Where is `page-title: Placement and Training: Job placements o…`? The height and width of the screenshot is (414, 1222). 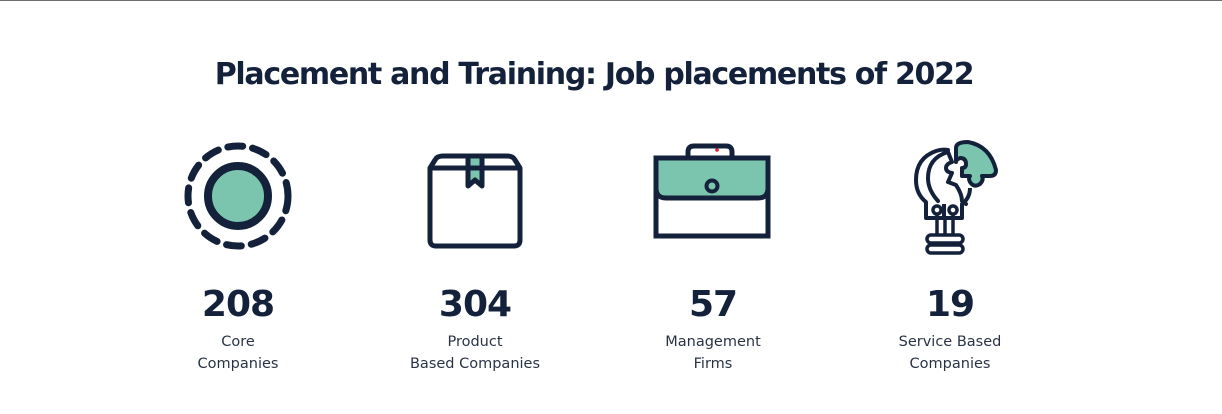
page-title: Placement and Training: Job placements o… is located at coordinates (594, 74).